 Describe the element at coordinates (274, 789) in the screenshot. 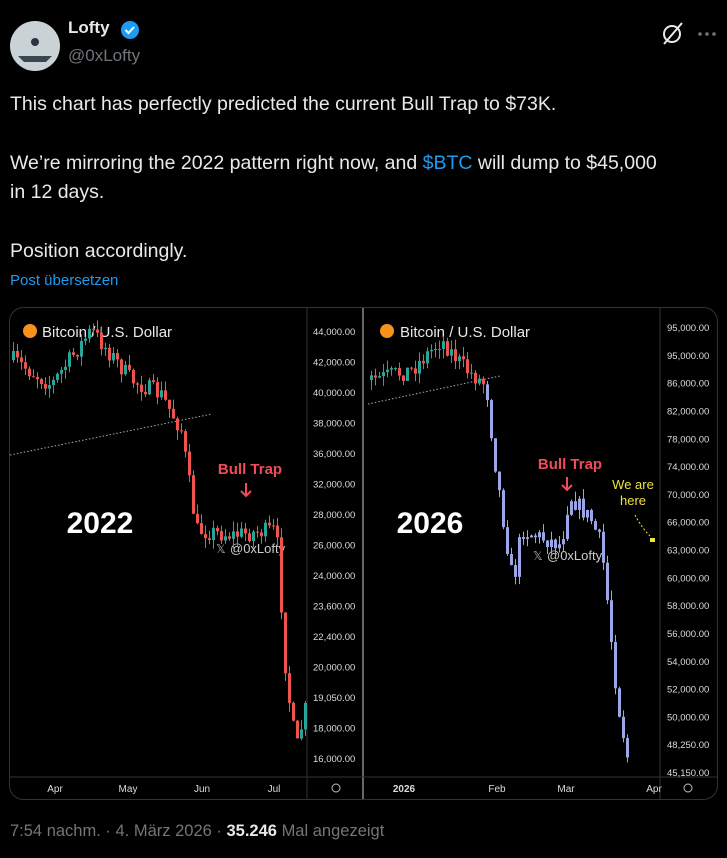

I see `x-tick-label: Jul` at that location.